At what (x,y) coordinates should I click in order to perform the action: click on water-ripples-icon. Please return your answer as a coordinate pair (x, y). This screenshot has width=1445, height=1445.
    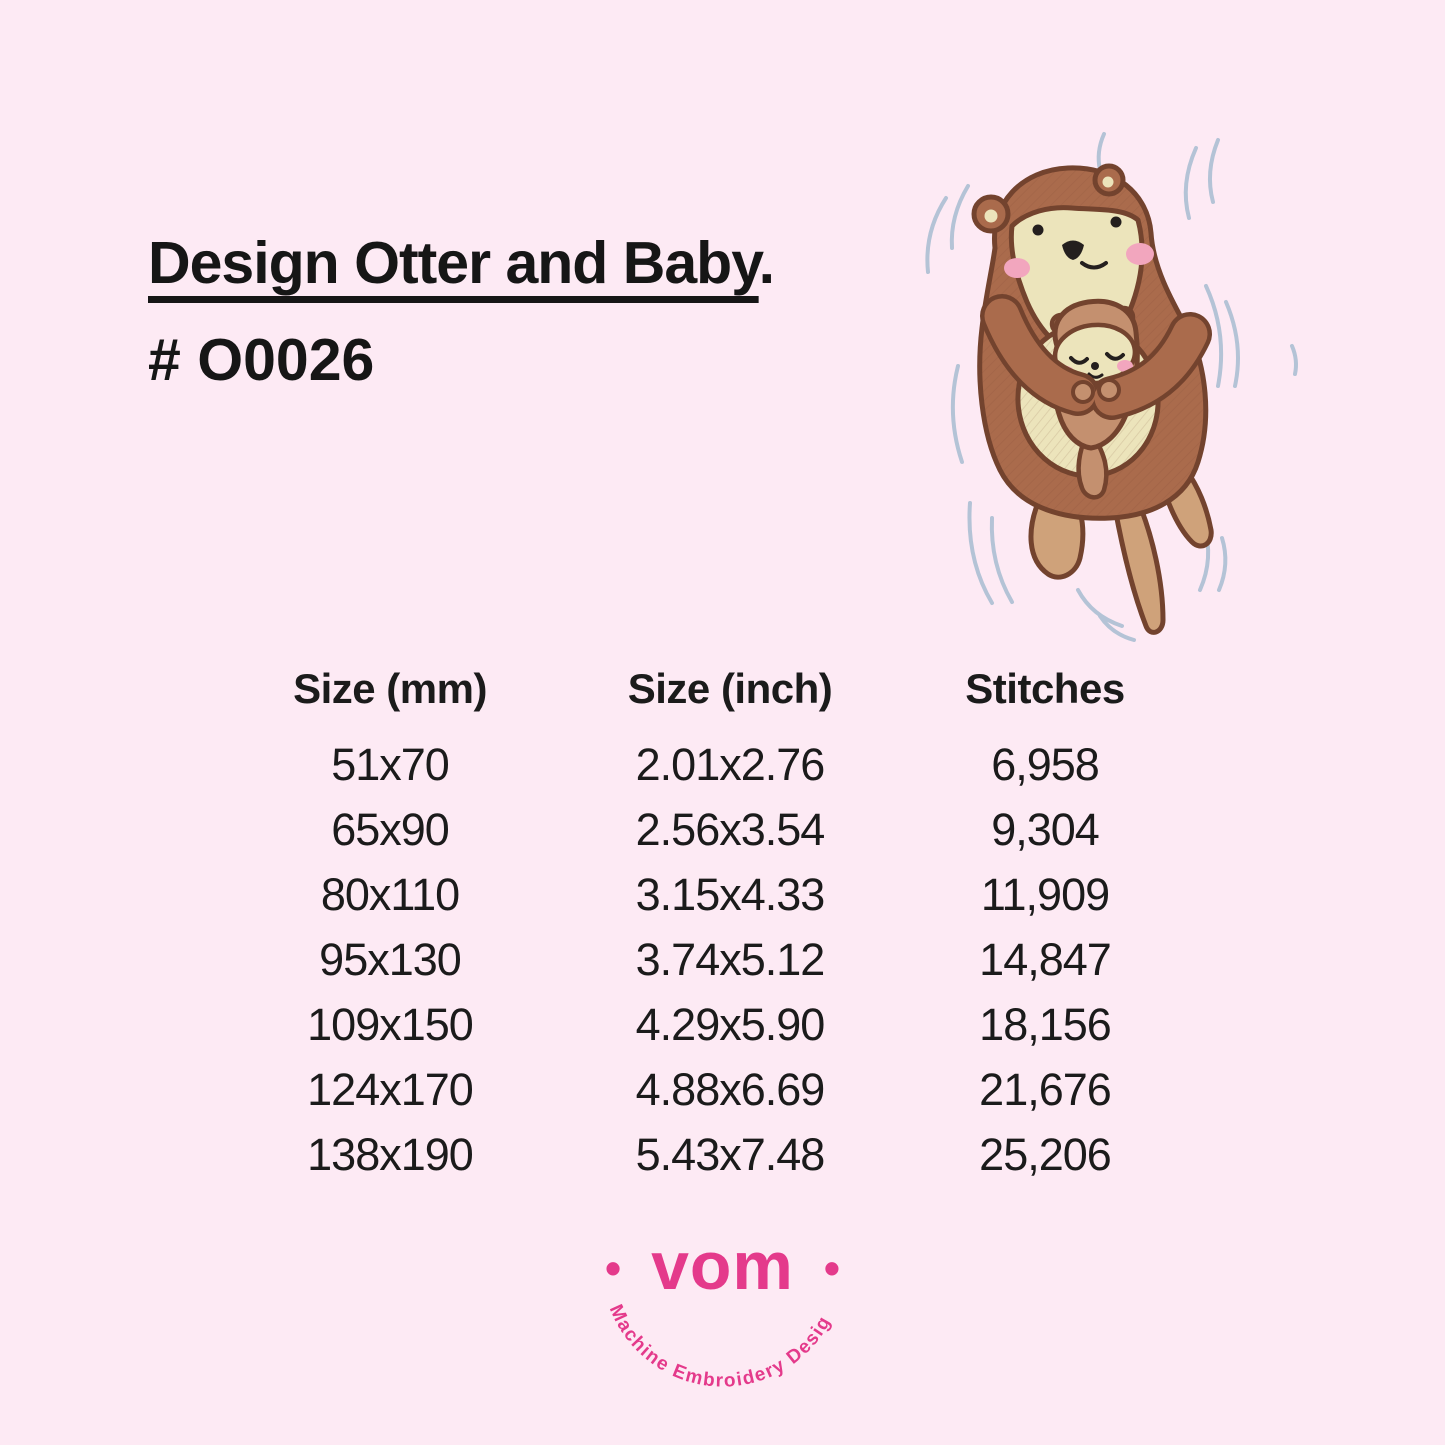
    Looking at the image, I should click on (1111, 387).